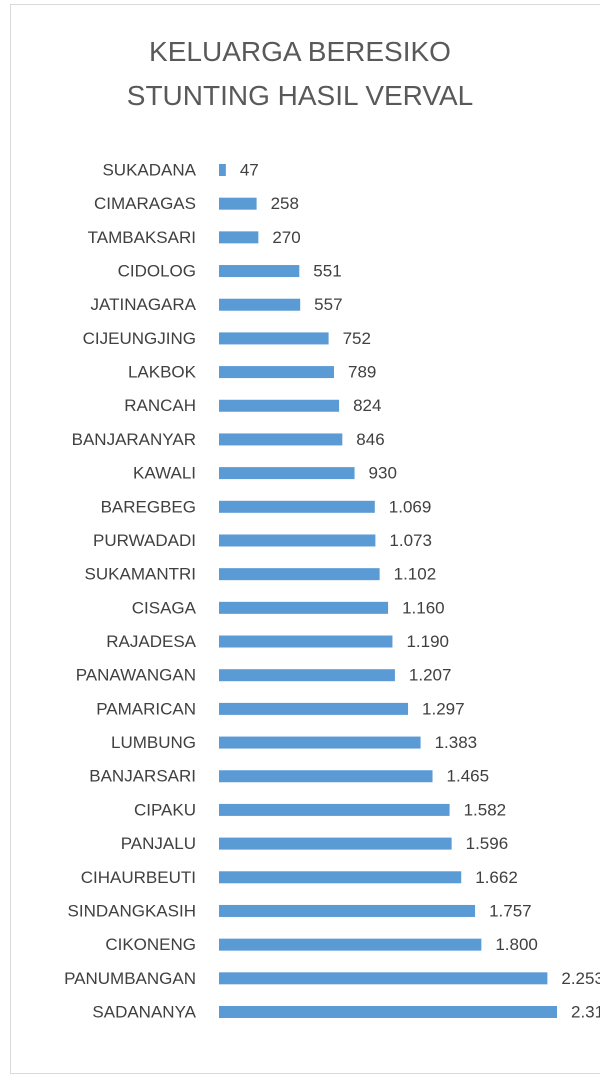 This screenshot has width=600, height=1084. Describe the element at coordinates (415, 574) in the screenshot. I see `value-label: 1.102` at that location.